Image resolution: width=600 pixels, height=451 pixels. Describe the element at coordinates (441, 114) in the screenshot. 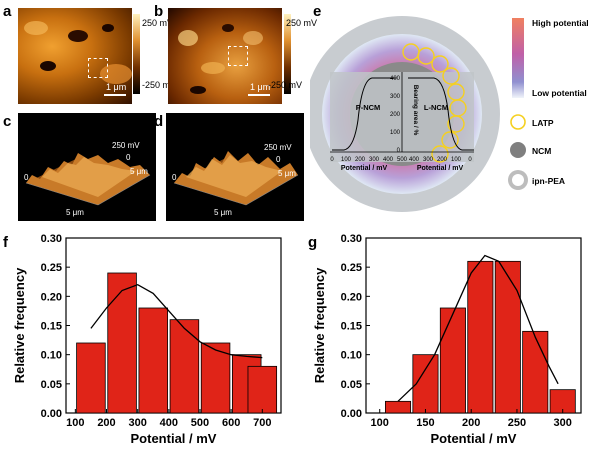

I see `l-ncm-curve` at that location.